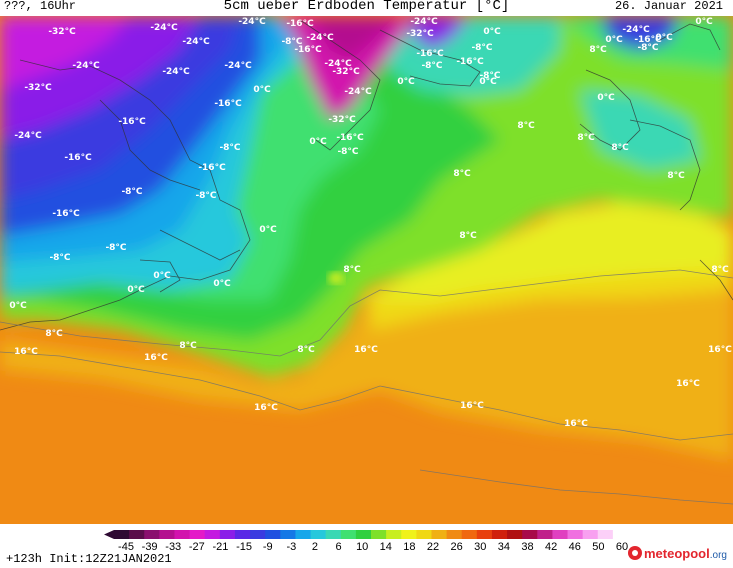  Describe the element at coordinates (362, 547) in the screenshot. I see `colorbar-tick-label: 10` at that location.